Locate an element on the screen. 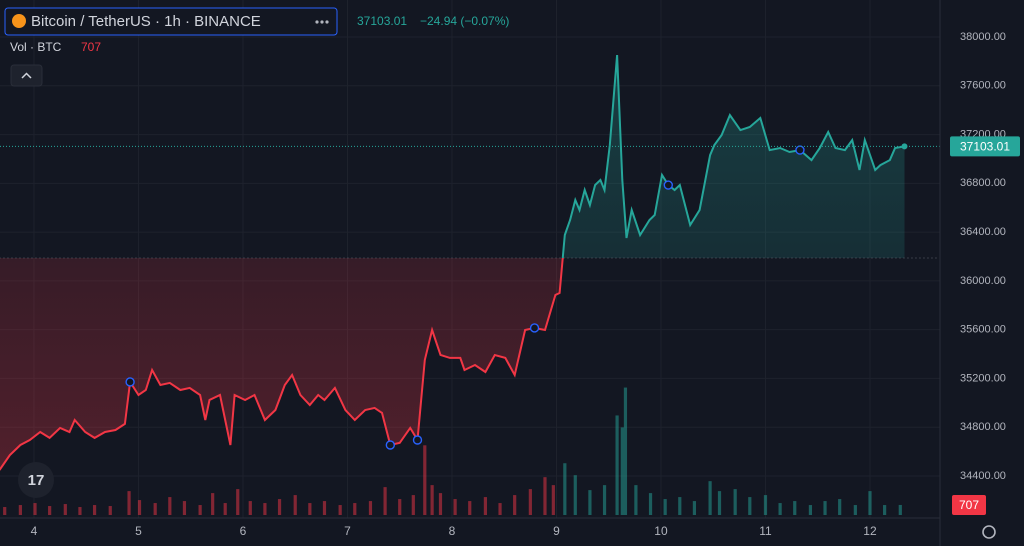 The width and height of the screenshot is (1024, 546). last-price: 37103.01 is located at coordinates (382, 21).